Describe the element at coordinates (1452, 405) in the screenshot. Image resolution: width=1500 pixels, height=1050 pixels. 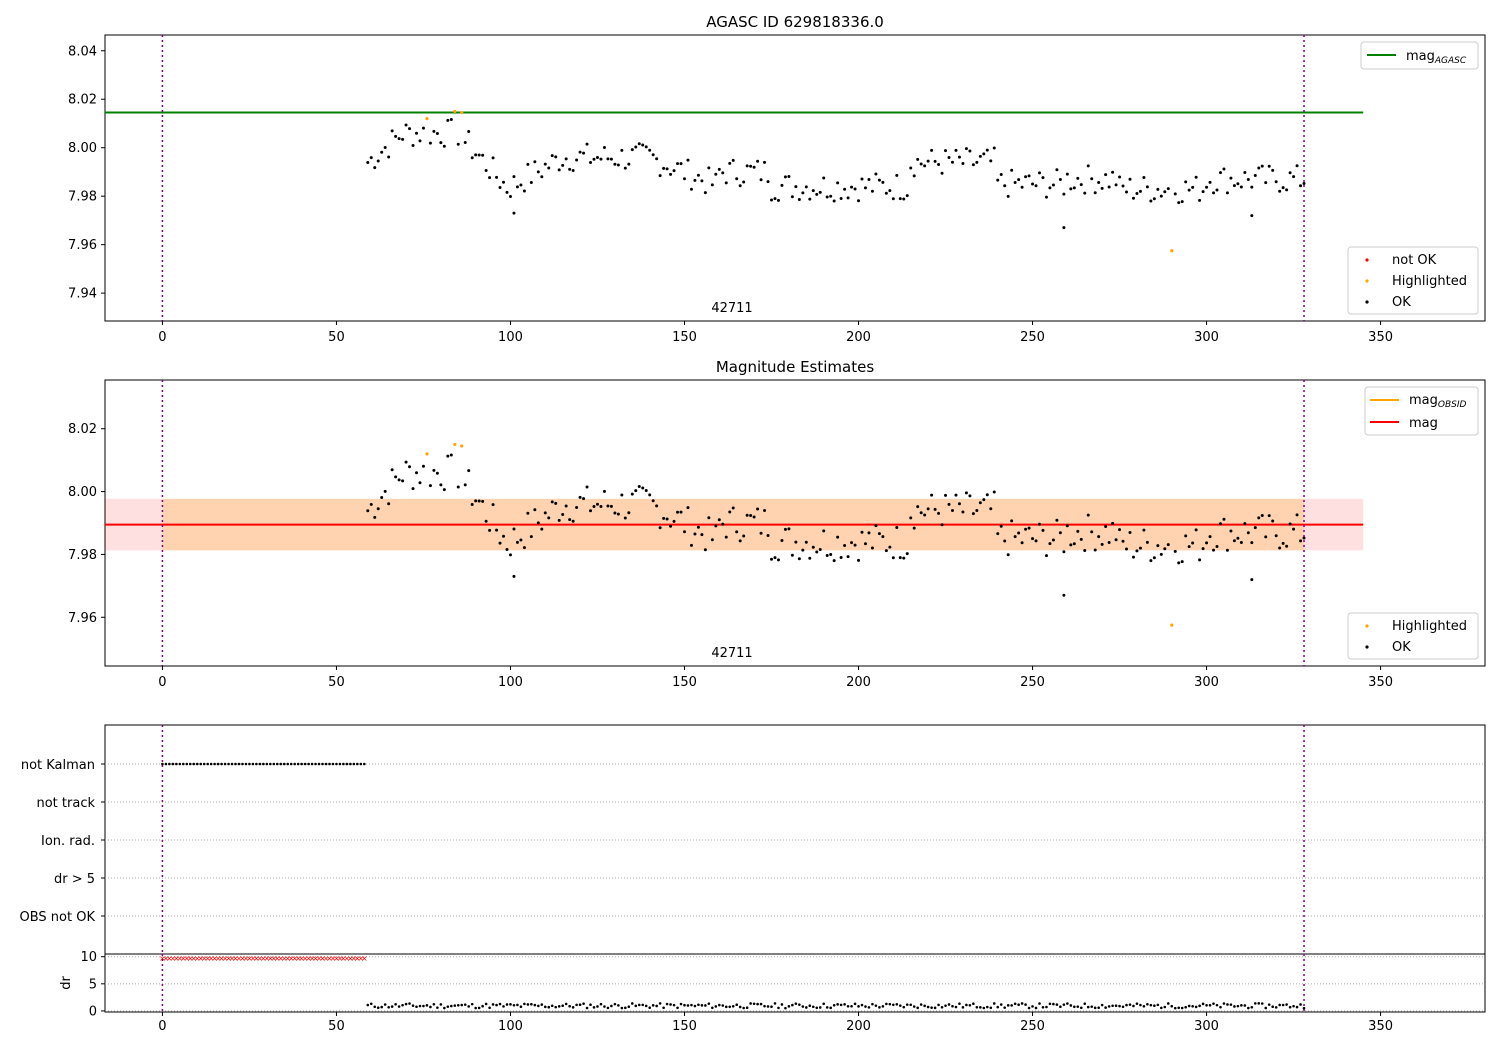
I see `legend-mag-obsid-sub: OBSID` at that location.